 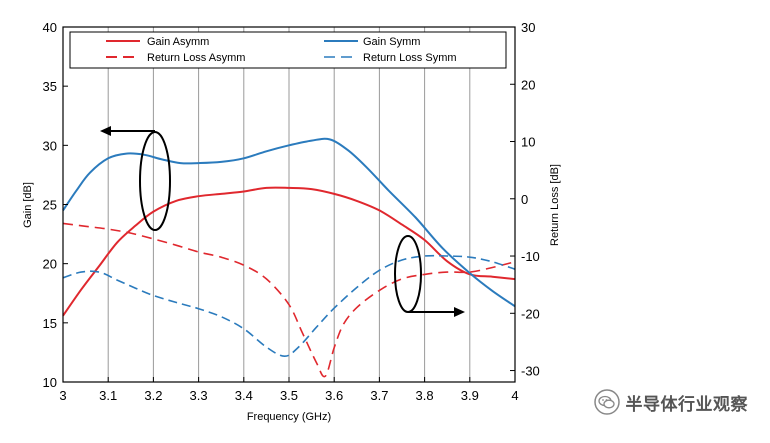 I want to click on x-tick-label: 3.8, so click(x=425, y=395).